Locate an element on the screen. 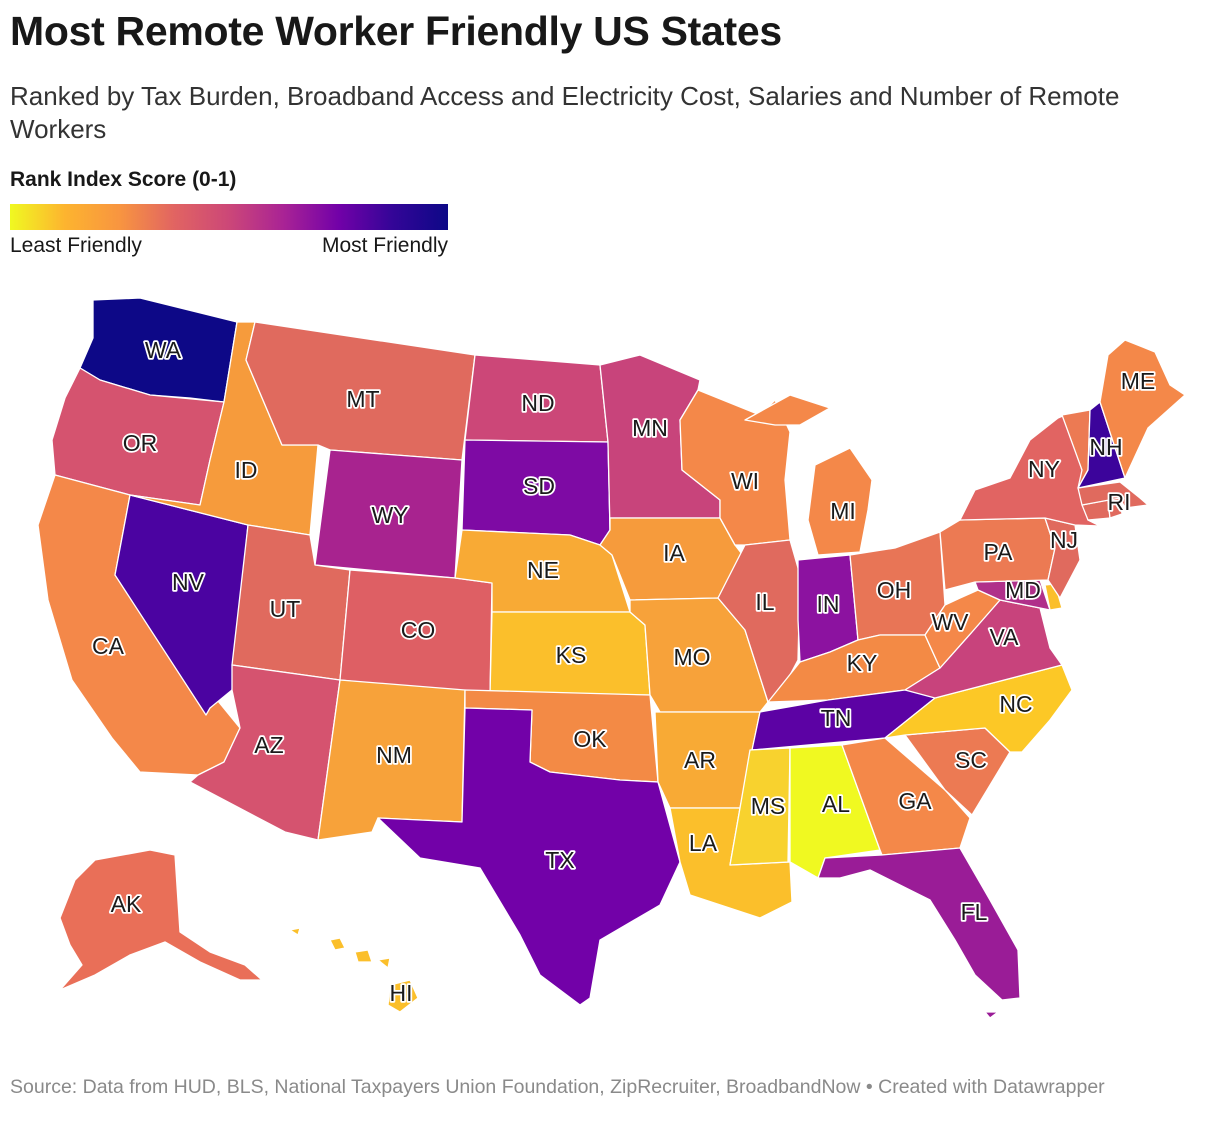 This screenshot has width=1220, height=1136. label-WA: WA is located at coordinates (163, 350).